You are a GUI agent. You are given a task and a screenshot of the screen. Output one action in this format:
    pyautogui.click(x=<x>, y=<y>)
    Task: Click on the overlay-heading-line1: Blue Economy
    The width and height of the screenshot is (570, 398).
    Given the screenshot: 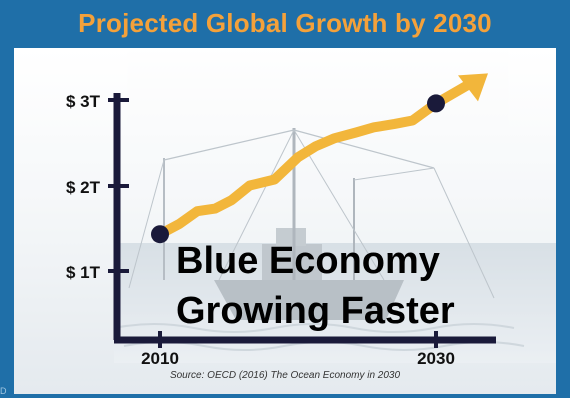 What is the action you would take?
    pyautogui.click(x=308, y=261)
    